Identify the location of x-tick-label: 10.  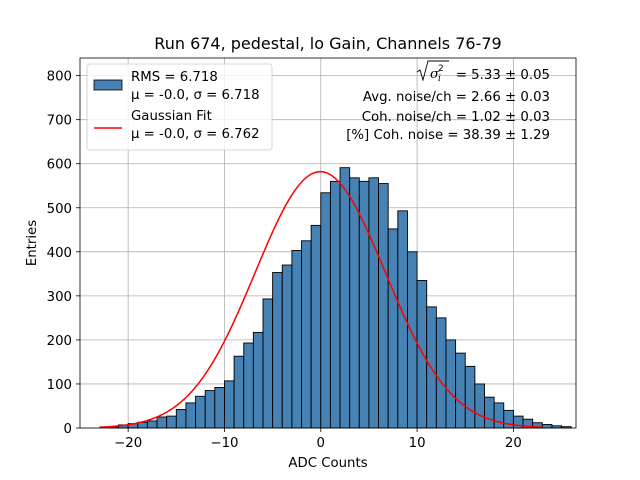
(417, 443).